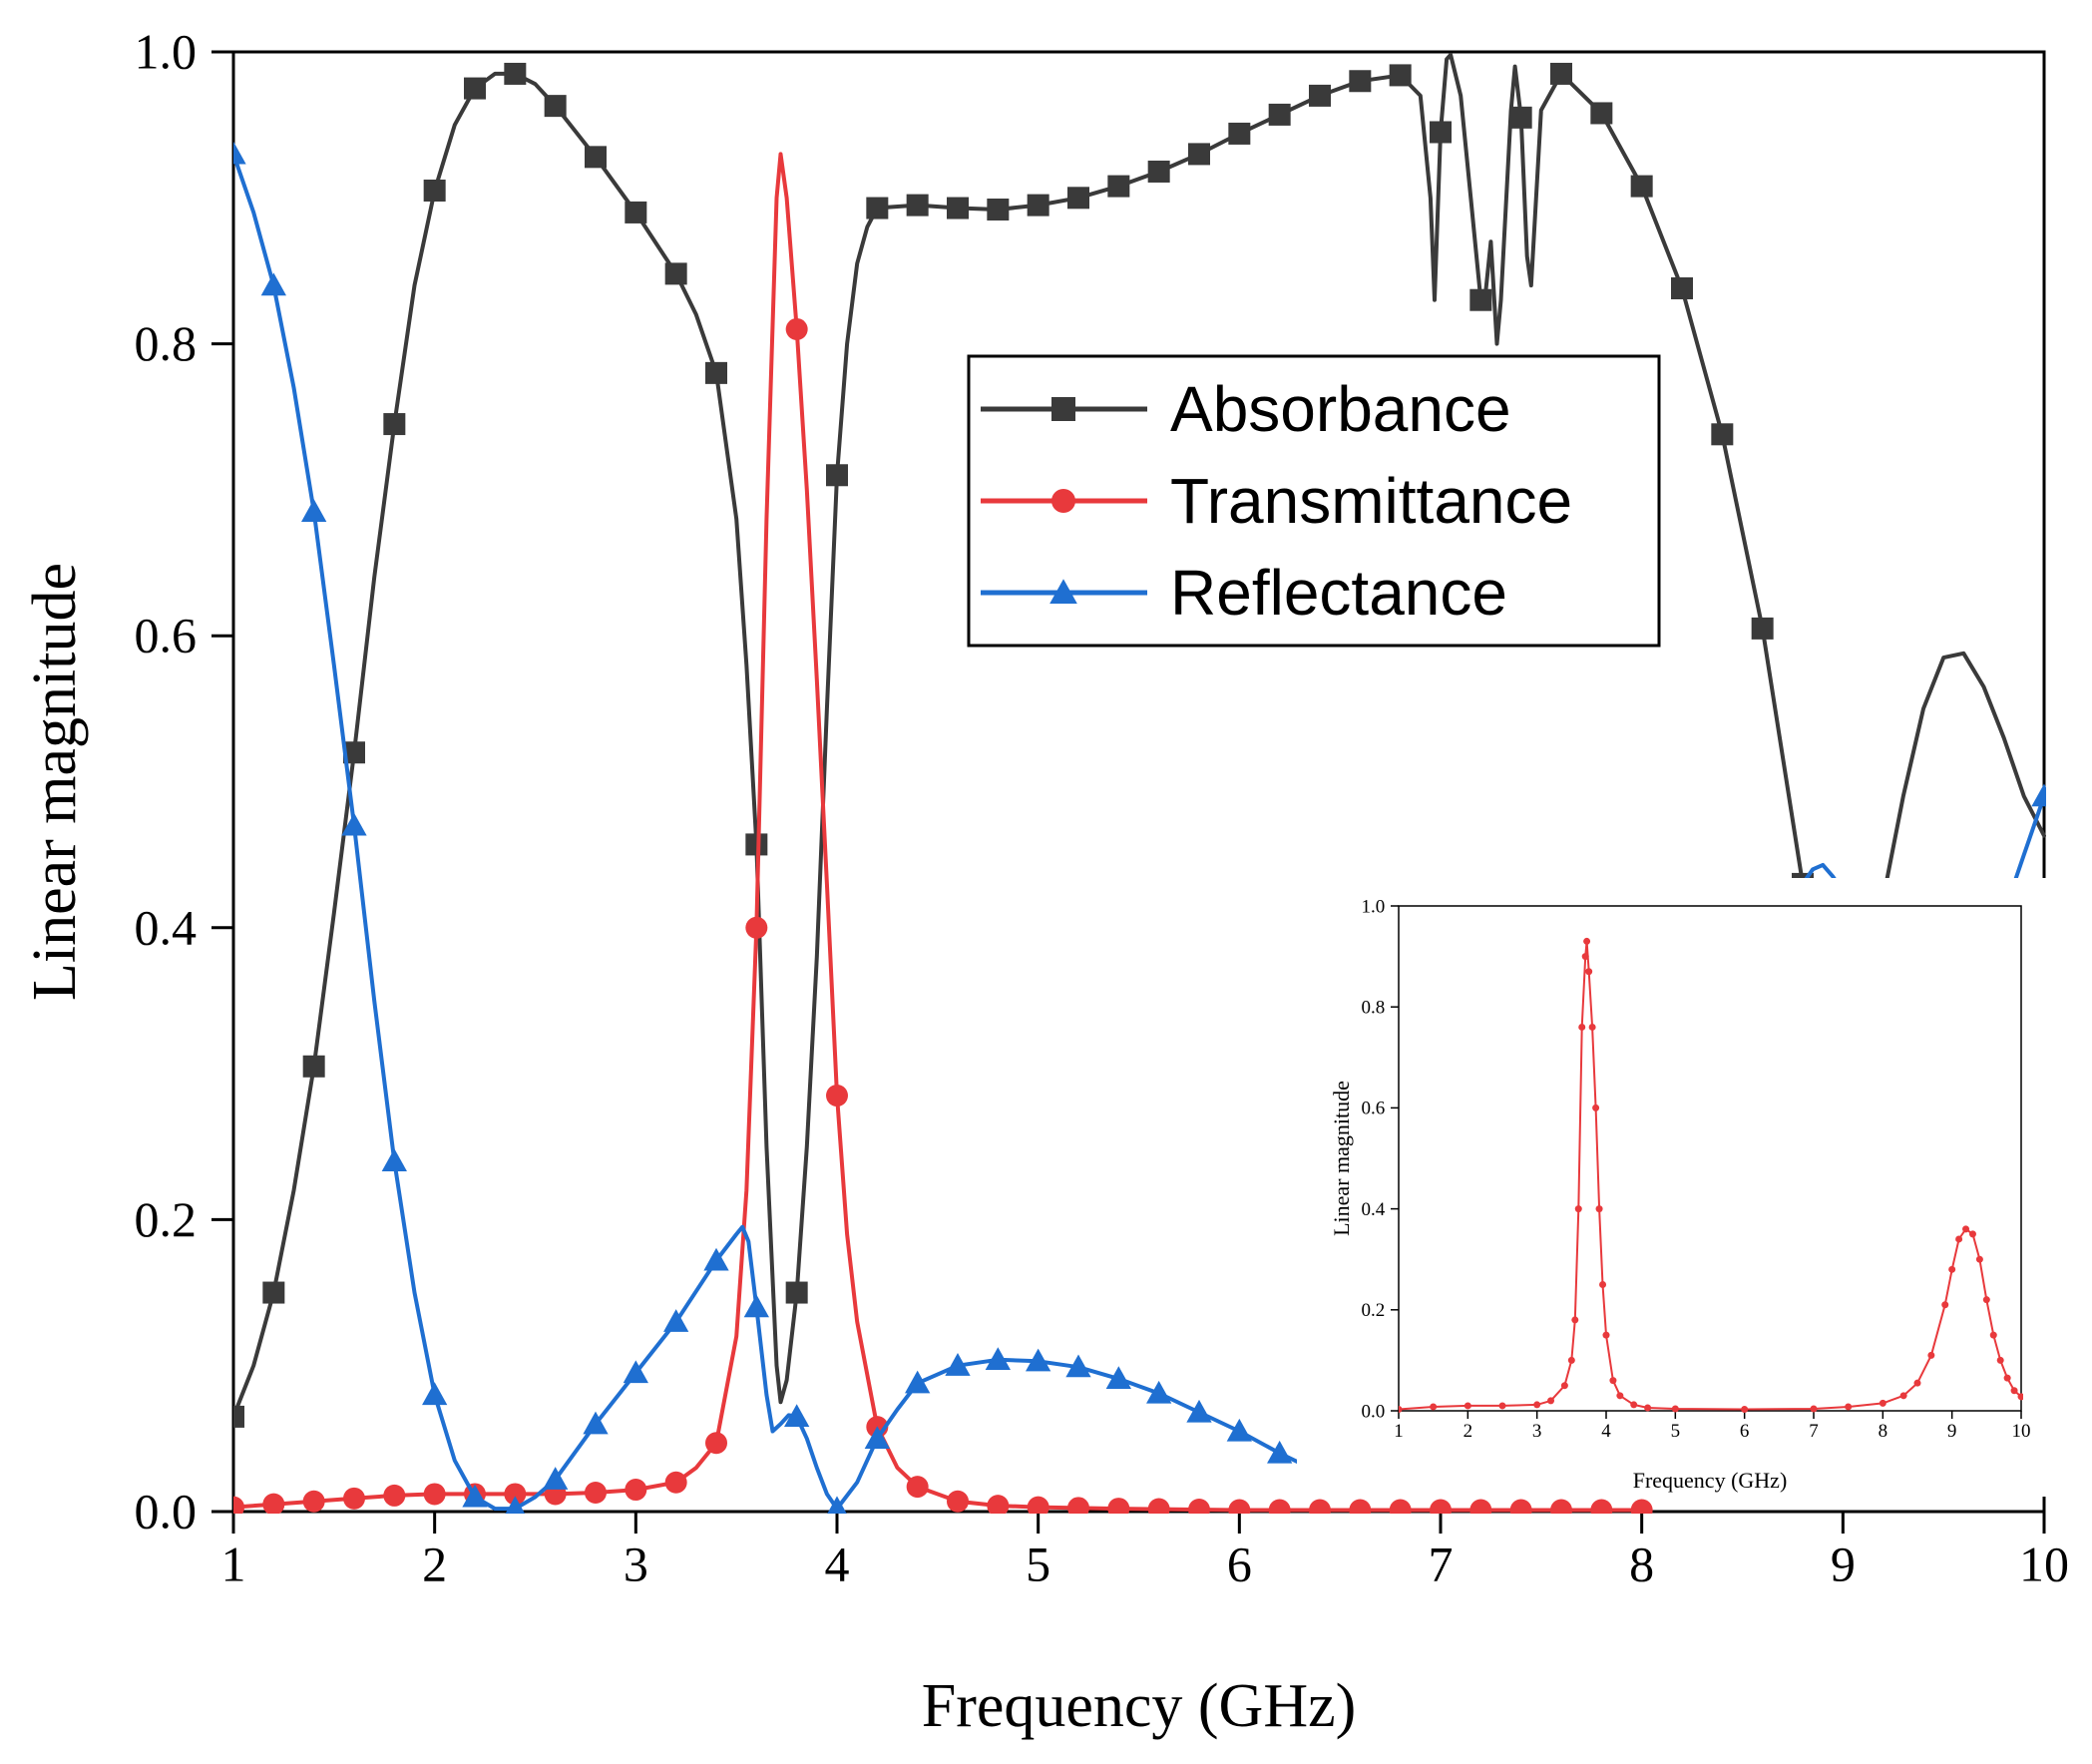  What do you see at coordinates (166, 927) in the screenshot?
I see `main-y-tick-label: 0.4` at bounding box center [166, 927].